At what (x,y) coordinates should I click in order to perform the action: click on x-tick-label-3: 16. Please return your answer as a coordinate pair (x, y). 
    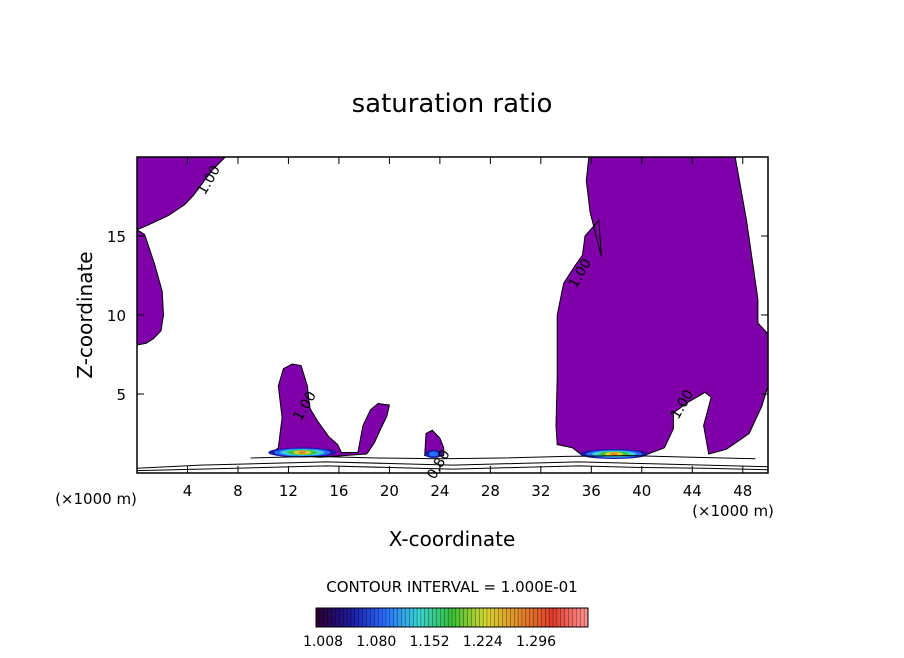
    Looking at the image, I should click on (338, 491).